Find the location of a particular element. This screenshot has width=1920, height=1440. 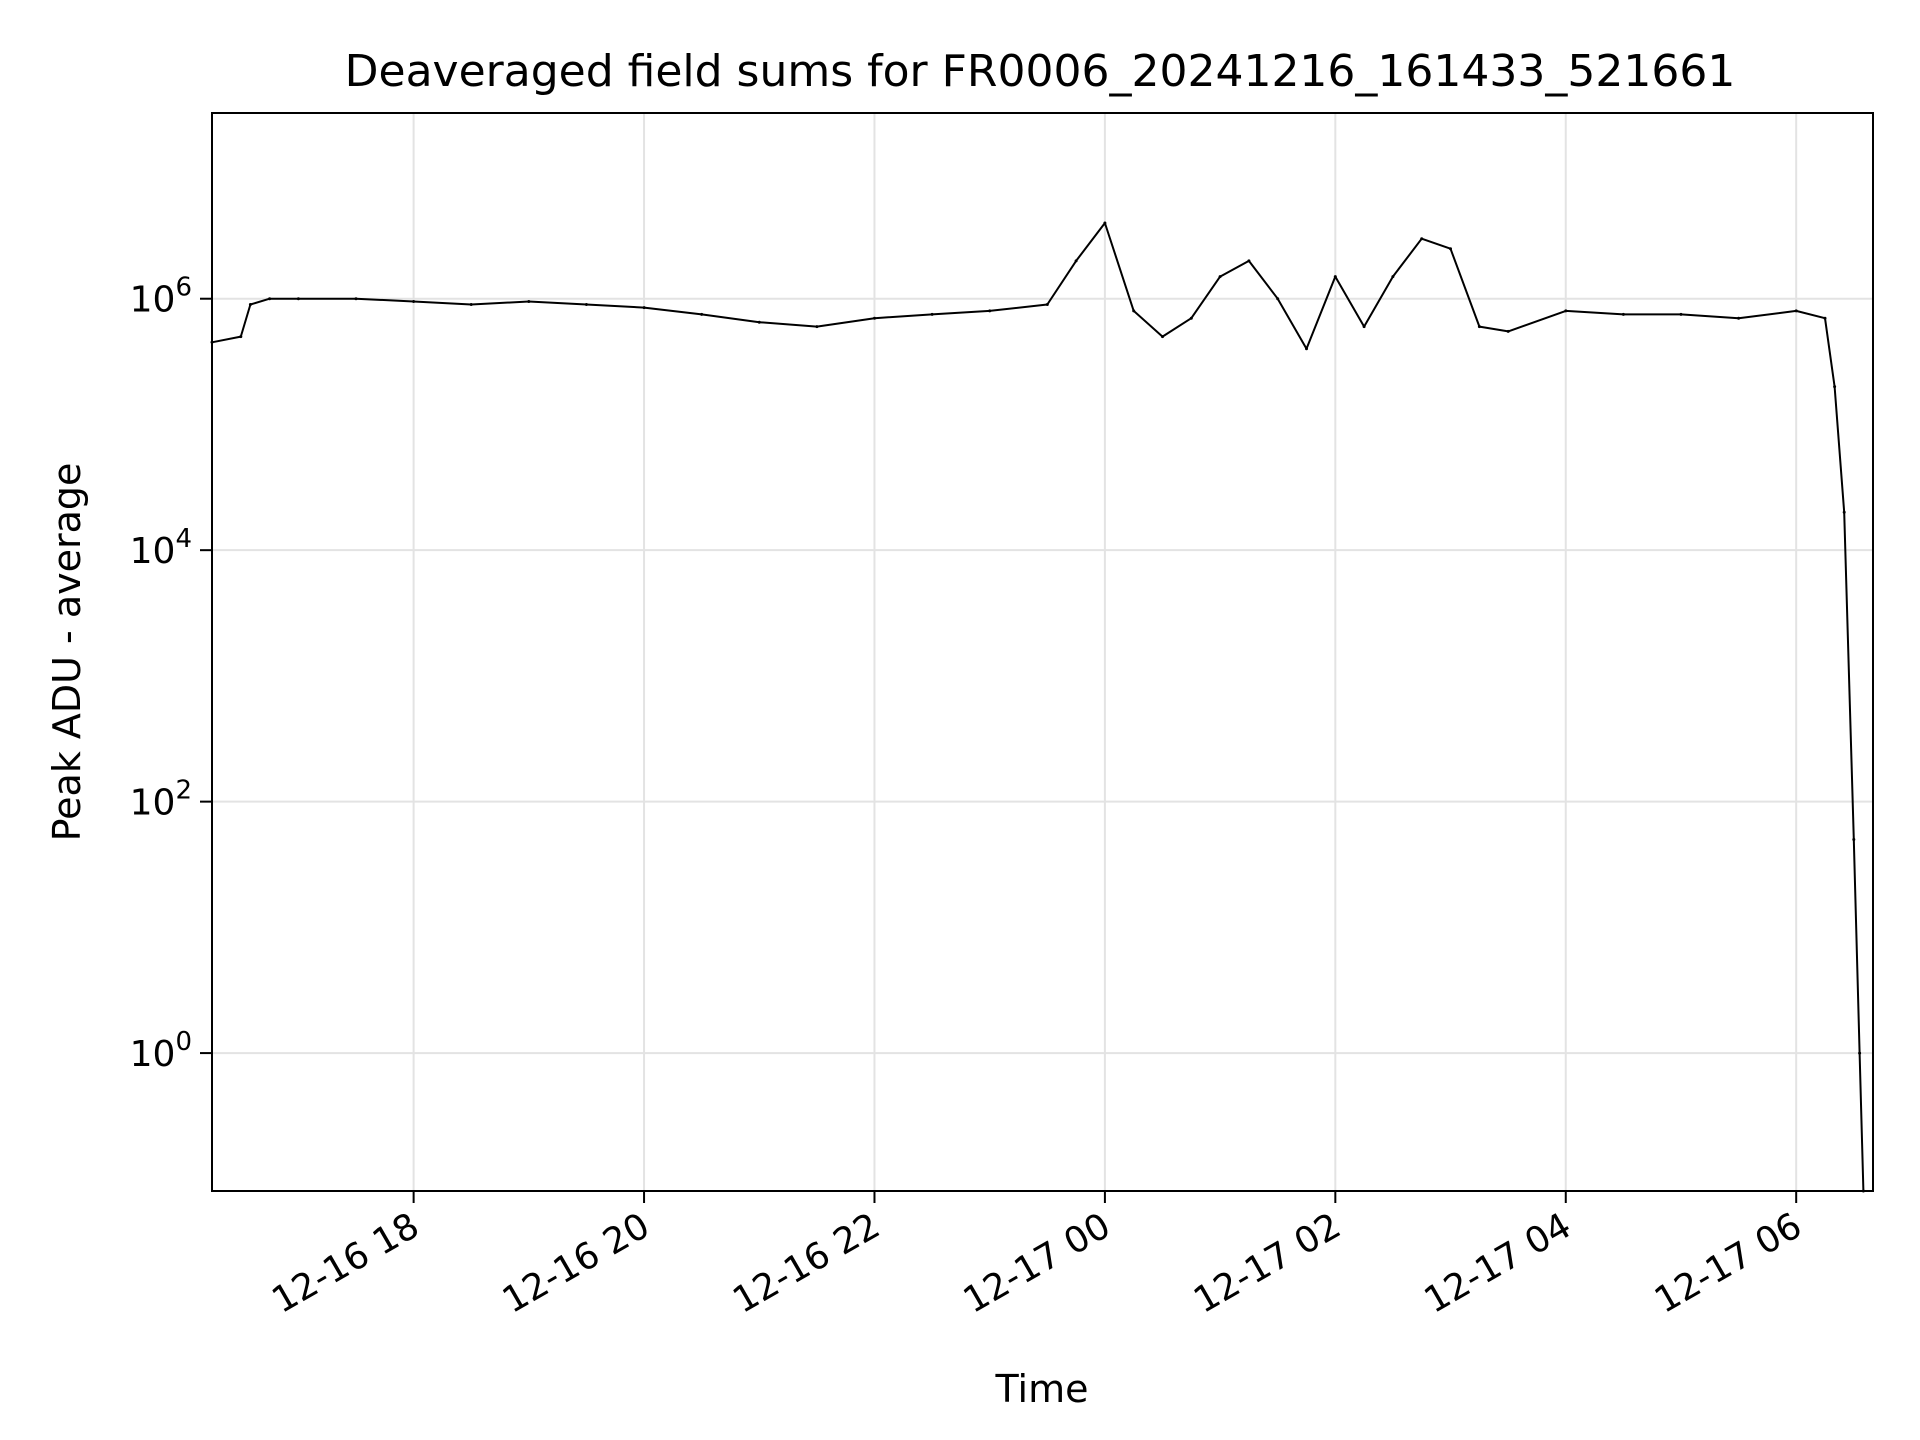

y-tick-exponent: 4 is located at coordinates (183, 539).